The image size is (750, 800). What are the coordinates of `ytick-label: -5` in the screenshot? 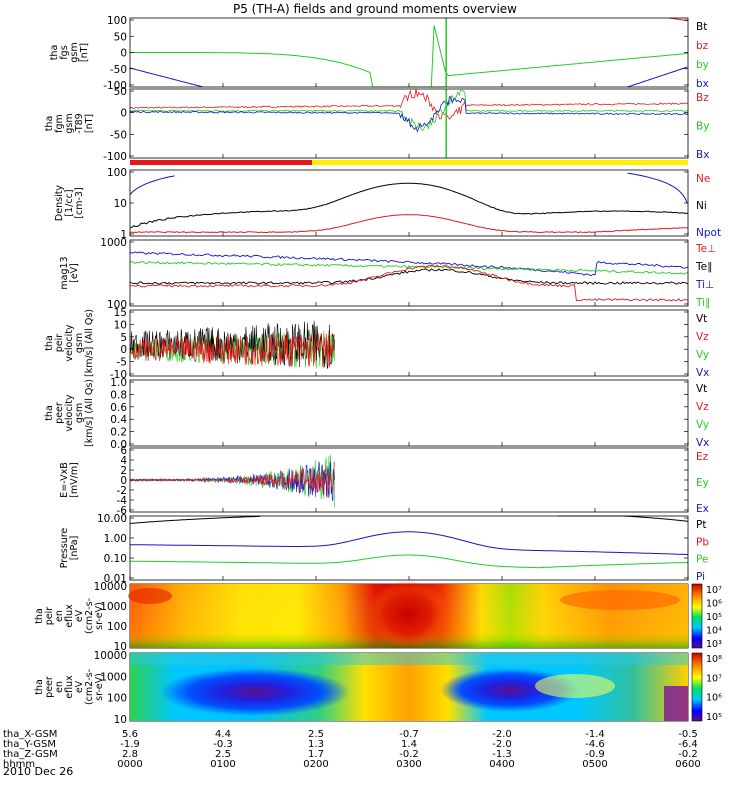 It's located at (122, 363).